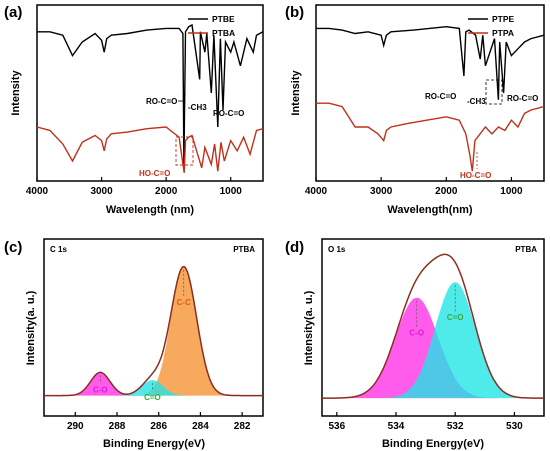 Image resolution: width=550 pixels, height=451 pixels. Describe the element at coordinates (184, 151) in the screenshot. I see `panel-a-hoco-box` at that location.